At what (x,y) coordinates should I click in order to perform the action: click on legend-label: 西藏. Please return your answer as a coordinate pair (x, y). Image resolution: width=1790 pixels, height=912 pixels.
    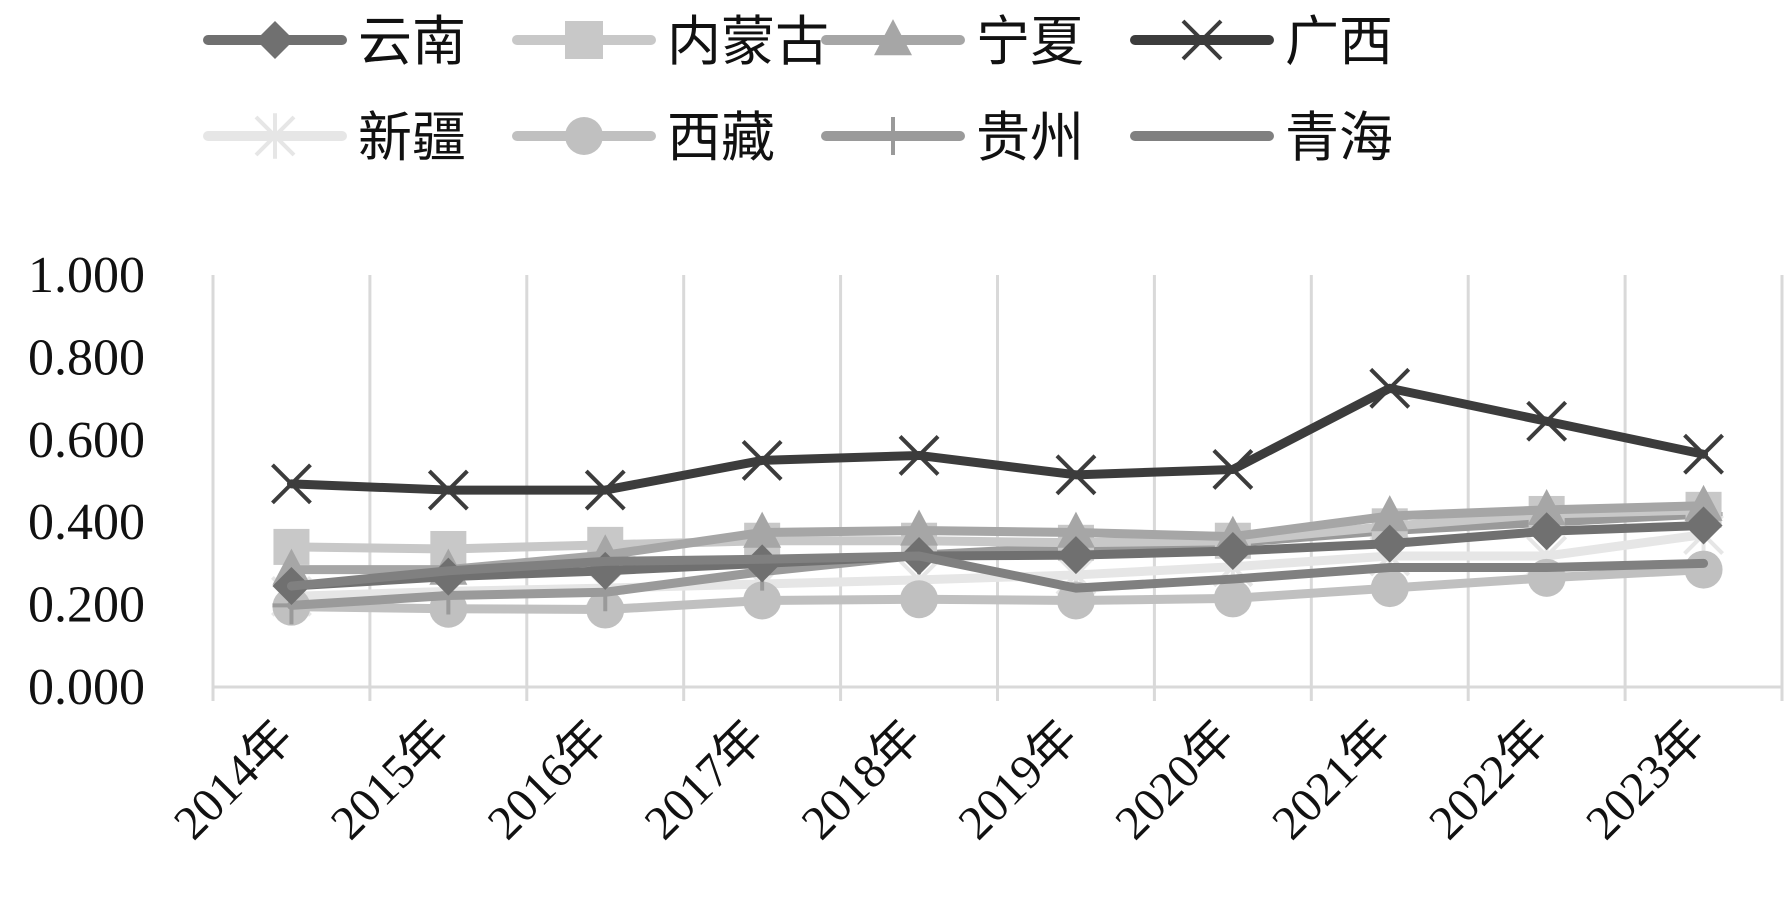
    Looking at the image, I should click on (721, 137).